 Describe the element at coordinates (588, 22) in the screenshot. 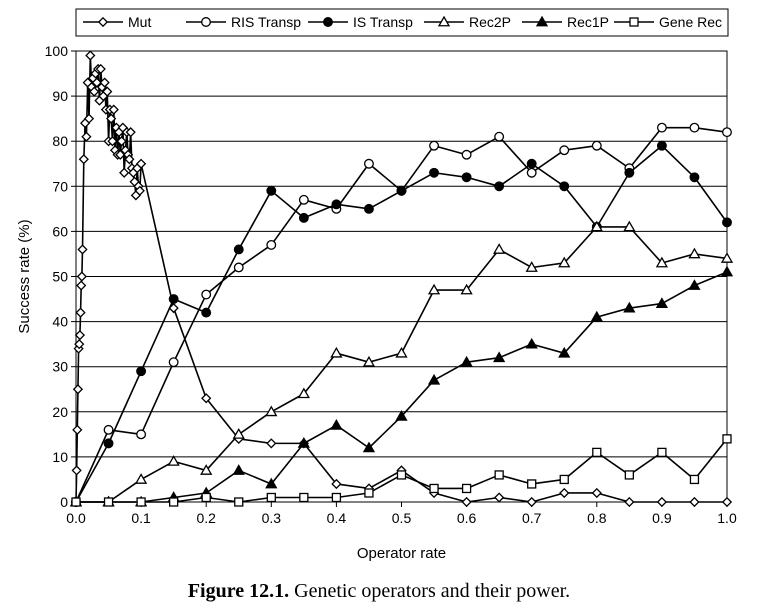

I see `legend-label: Rec1P` at that location.